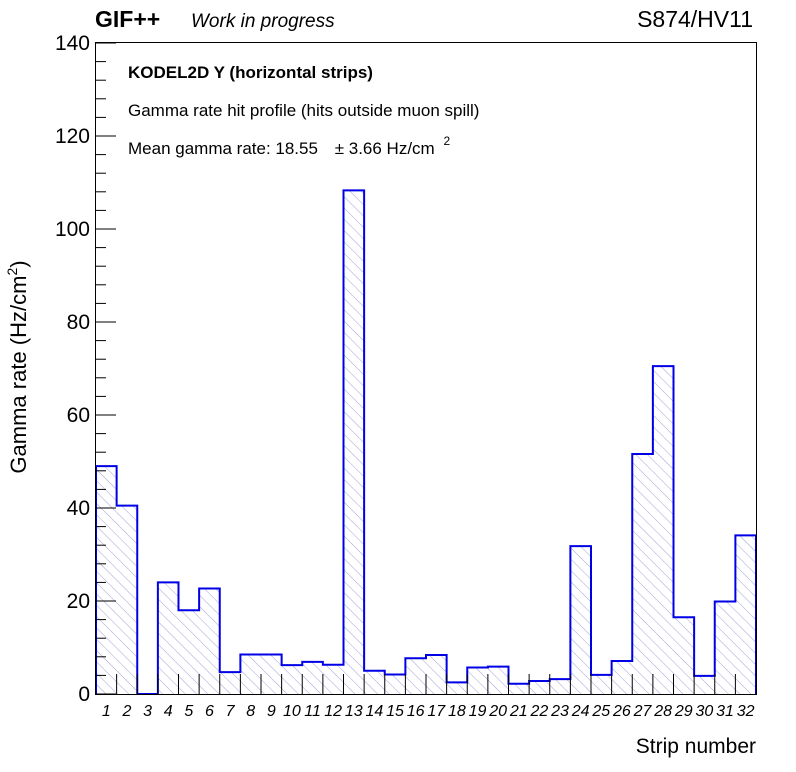  What do you see at coordinates (72, 43) in the screenshot?
I see `y-tick-label: 140` at bounding box center [72, 43].